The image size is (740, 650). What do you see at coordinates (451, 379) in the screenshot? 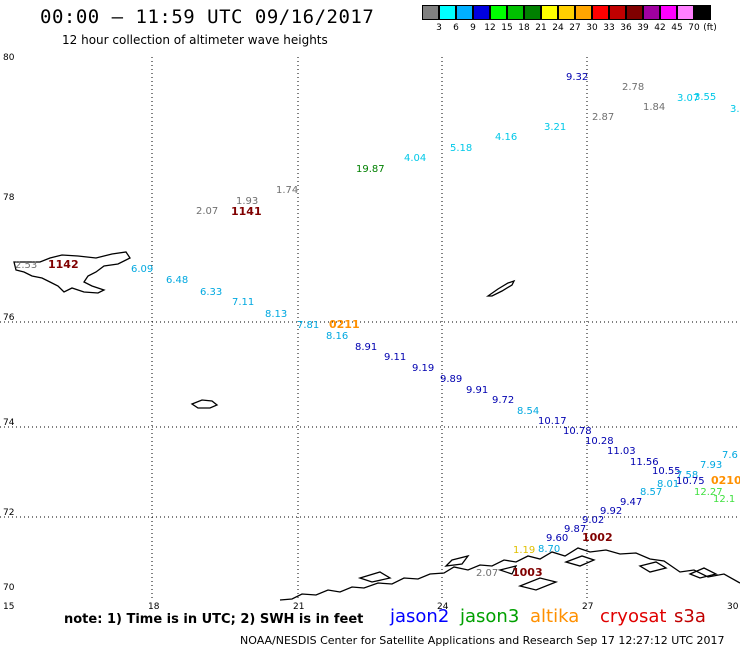
I see `wave-height-label: 9.89` at bounding box center [451, 379].